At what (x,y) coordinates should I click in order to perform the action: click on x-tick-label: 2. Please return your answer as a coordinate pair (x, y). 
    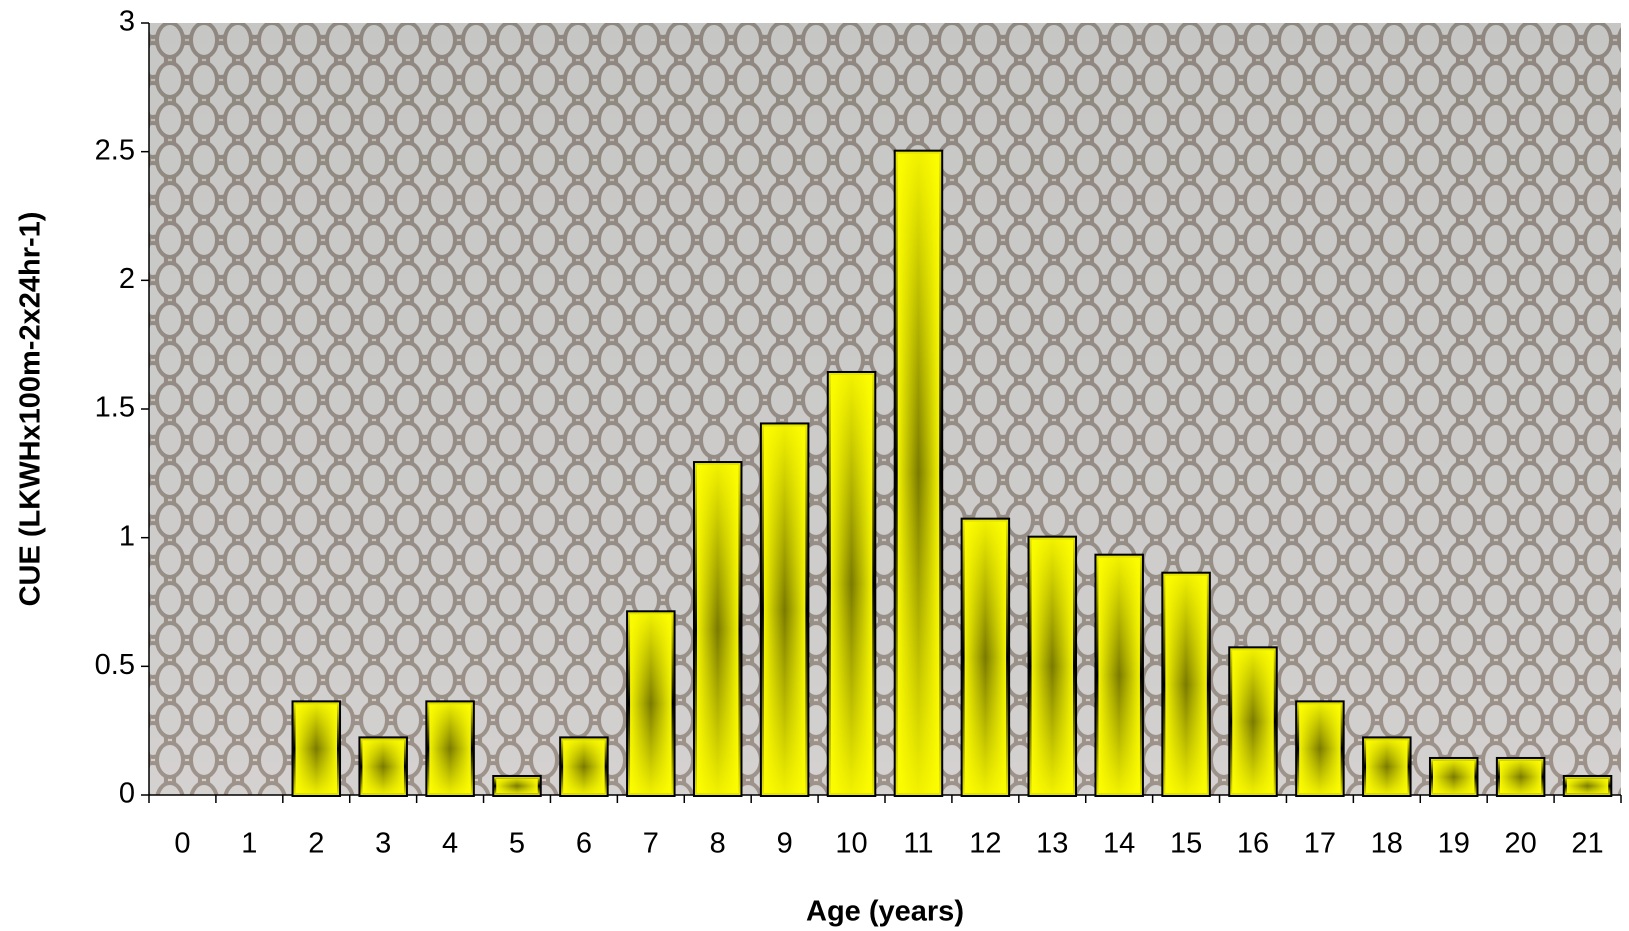
    Looking at the image, I should click on (316, 844).